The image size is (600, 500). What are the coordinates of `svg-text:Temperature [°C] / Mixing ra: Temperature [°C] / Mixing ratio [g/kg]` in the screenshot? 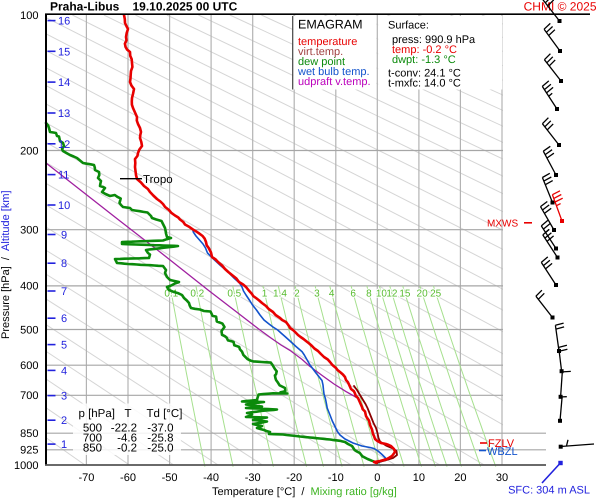 It's located at (304, 492).